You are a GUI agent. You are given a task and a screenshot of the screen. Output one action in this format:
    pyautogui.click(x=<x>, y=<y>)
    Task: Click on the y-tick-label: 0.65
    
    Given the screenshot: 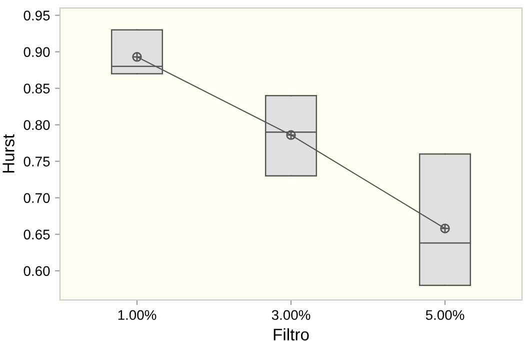 What is the action you would take?
    pyautogui.click(x=37, y=235)
    